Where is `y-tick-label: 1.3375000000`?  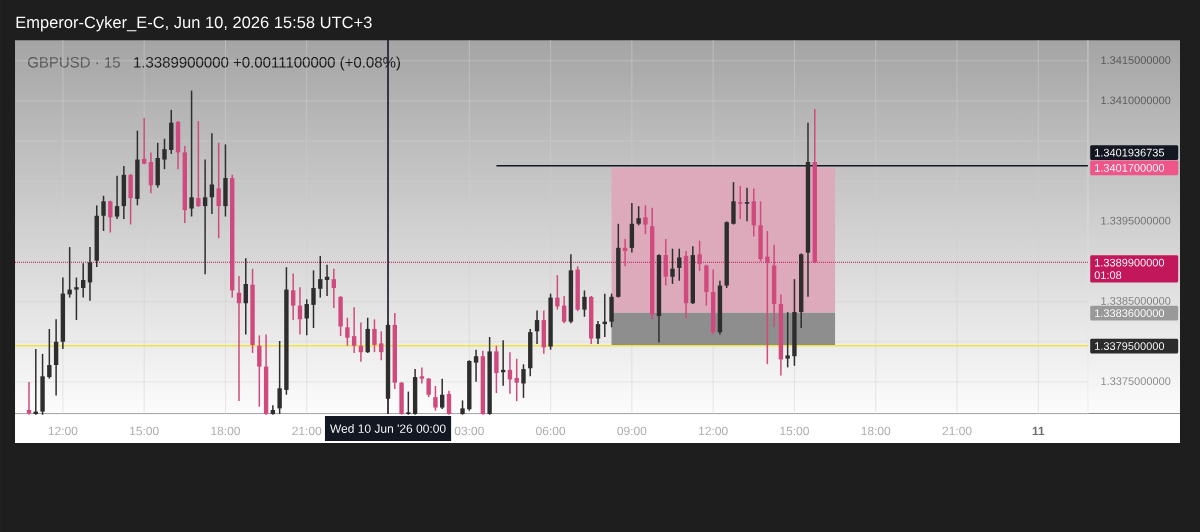
y-tick-label: 1.3375000000 is located at coordinates (1136, 381).